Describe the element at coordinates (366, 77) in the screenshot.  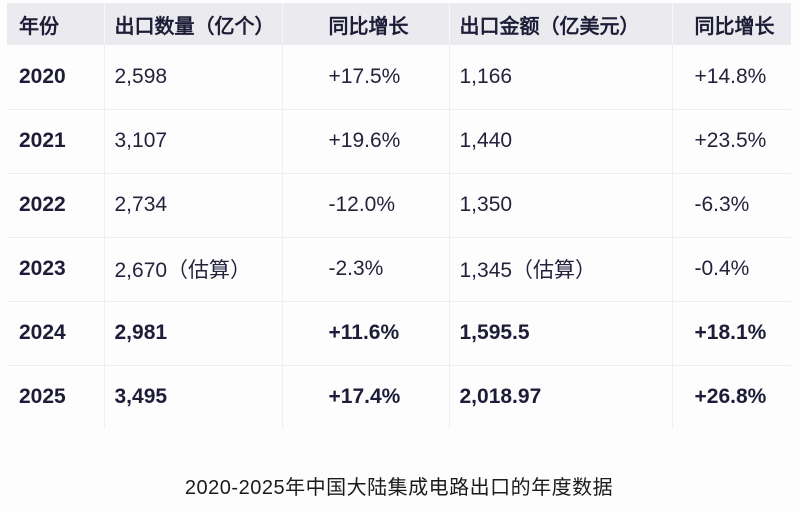
I see `quantity-yoy-cell: +17.5%` at that location.